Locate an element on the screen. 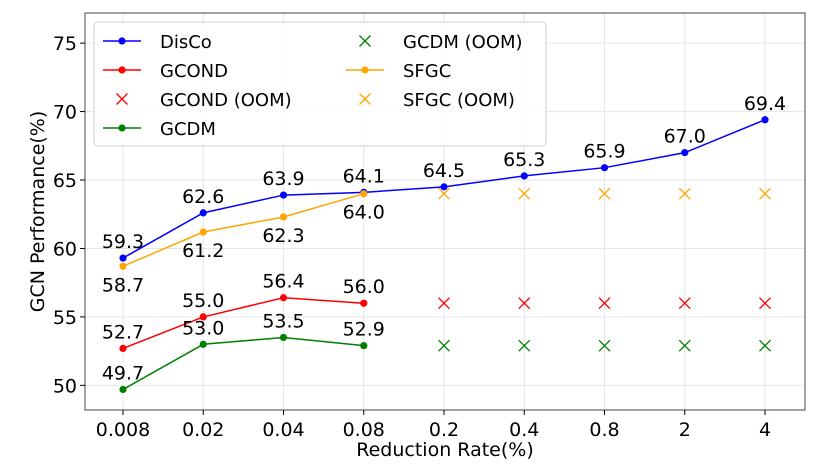 This screenshot has width=830, height=468. data-label-gcond: 52.7 is located at coordinates (123, 332).